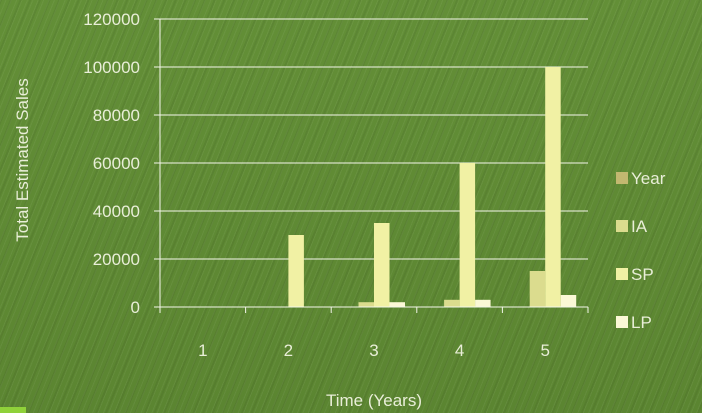 The image size is (702, 413). Describe the element at coordinates (622, 274) in the screenshot. I see `legend-swatch-sp` at that location.